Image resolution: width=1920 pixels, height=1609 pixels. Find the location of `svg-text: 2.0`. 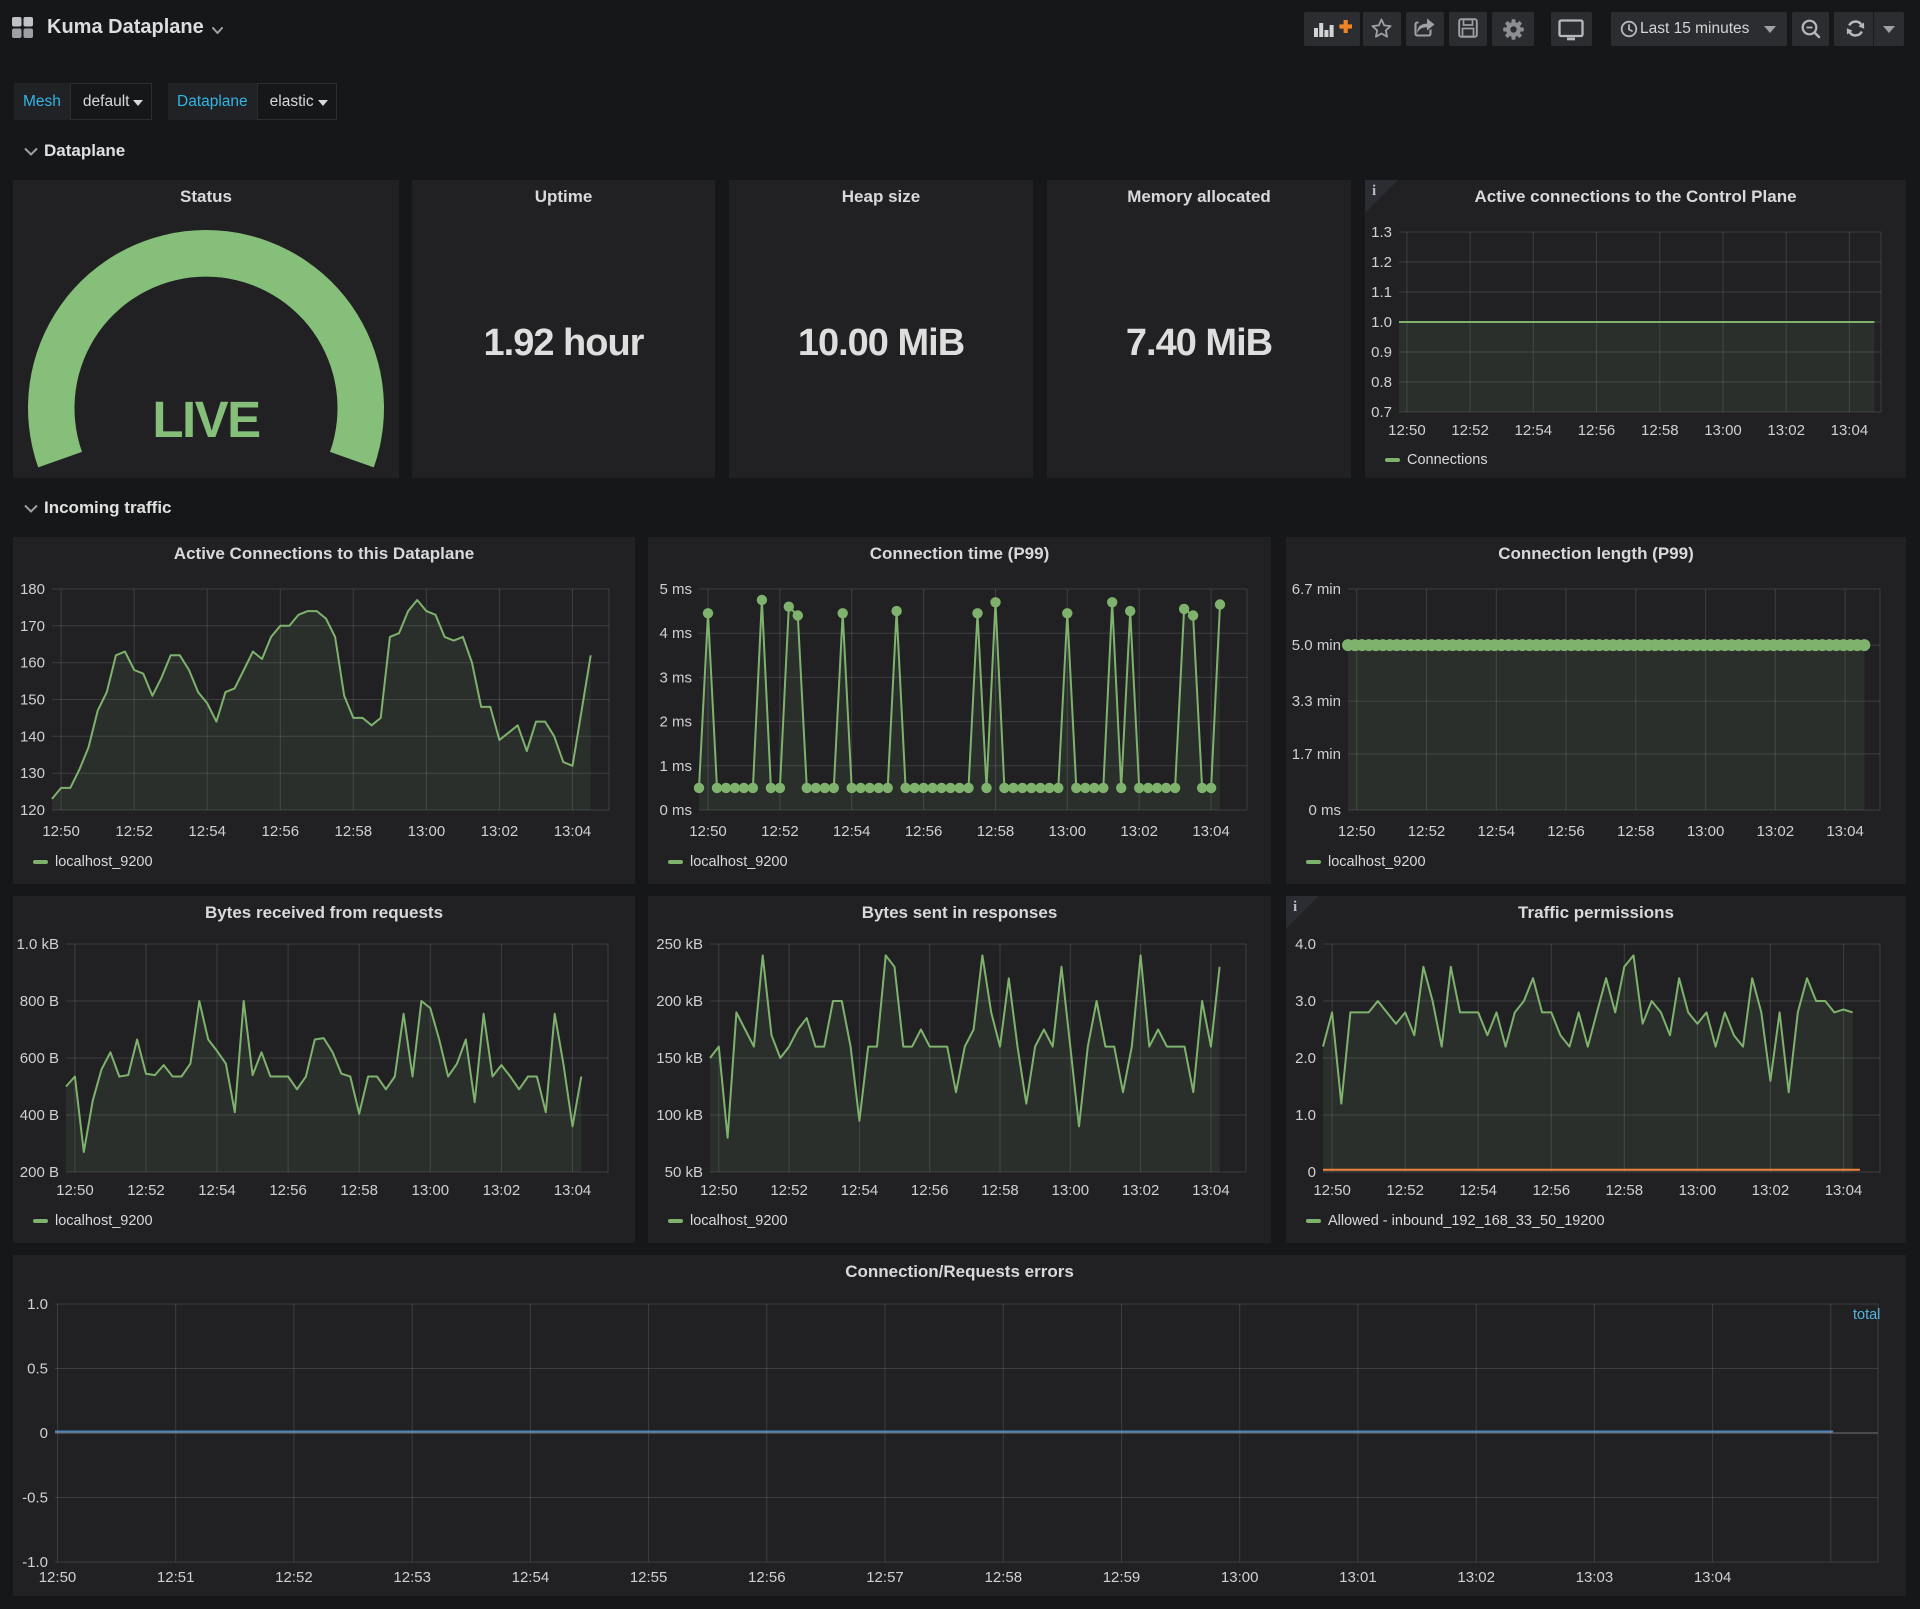

svg-text: 2.0 is located at coordinates (1305, 1058).